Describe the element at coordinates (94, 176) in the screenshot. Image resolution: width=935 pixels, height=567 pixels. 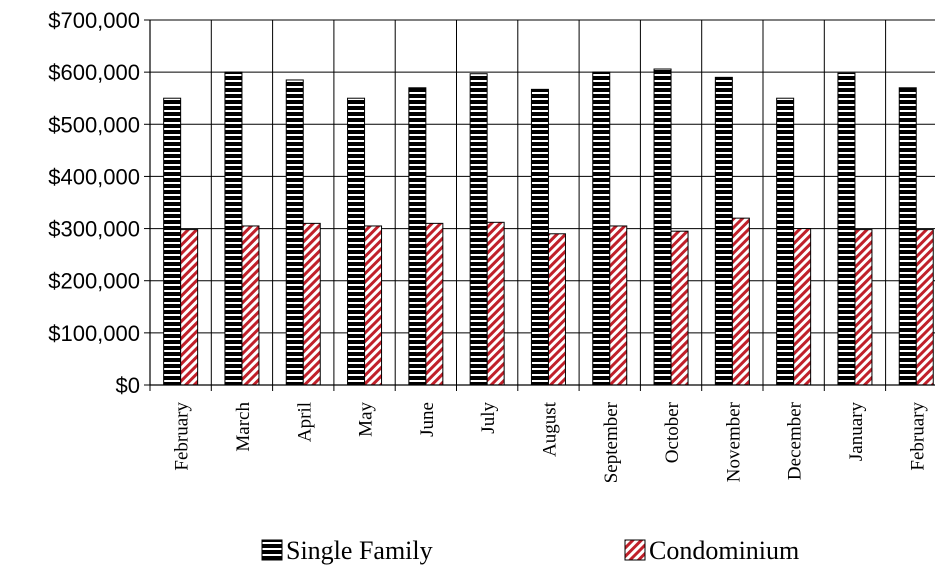
I see `y-tick-label: $400,000` at that location.